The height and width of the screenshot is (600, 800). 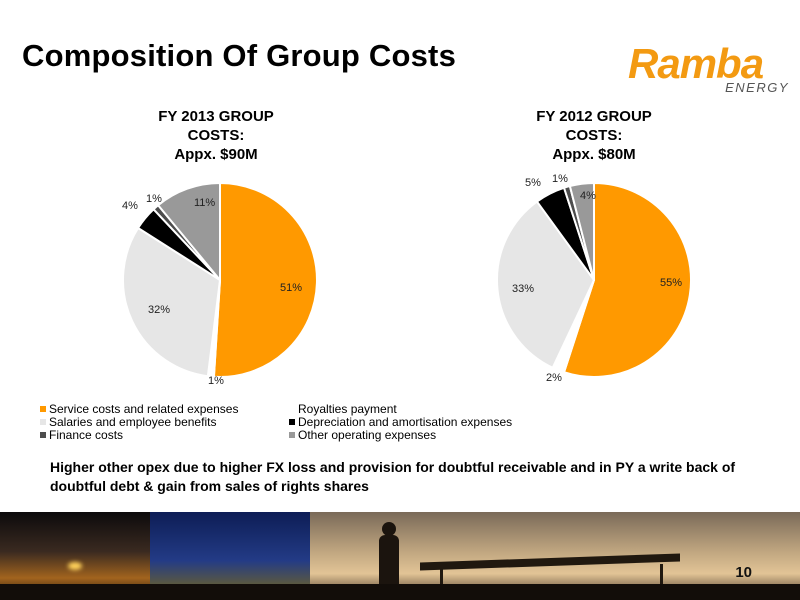 I want to click on legend-item-other-opex: Other operating expenses, so click(x=362, y=435).